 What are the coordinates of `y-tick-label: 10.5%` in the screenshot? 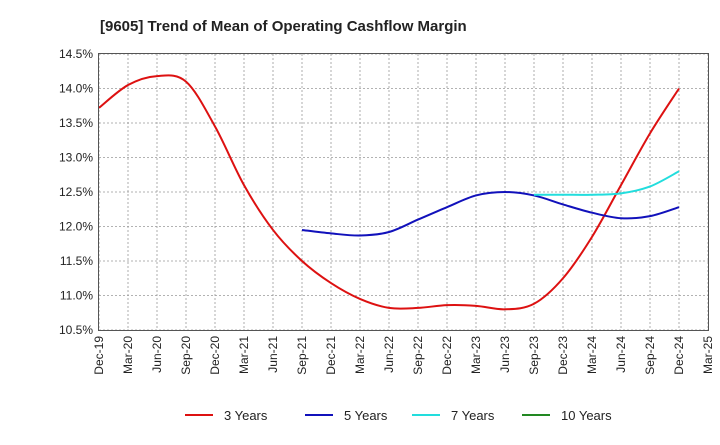 It's located at (76, 330).